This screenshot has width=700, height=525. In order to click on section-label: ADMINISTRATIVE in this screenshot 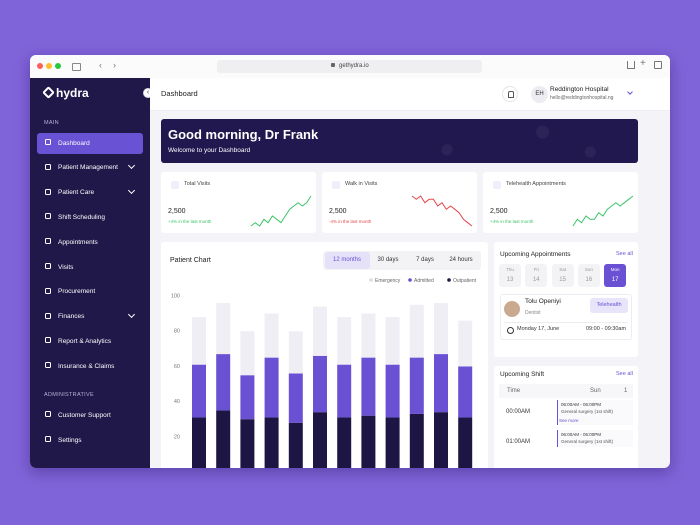, I will do `click(69, 395)`.